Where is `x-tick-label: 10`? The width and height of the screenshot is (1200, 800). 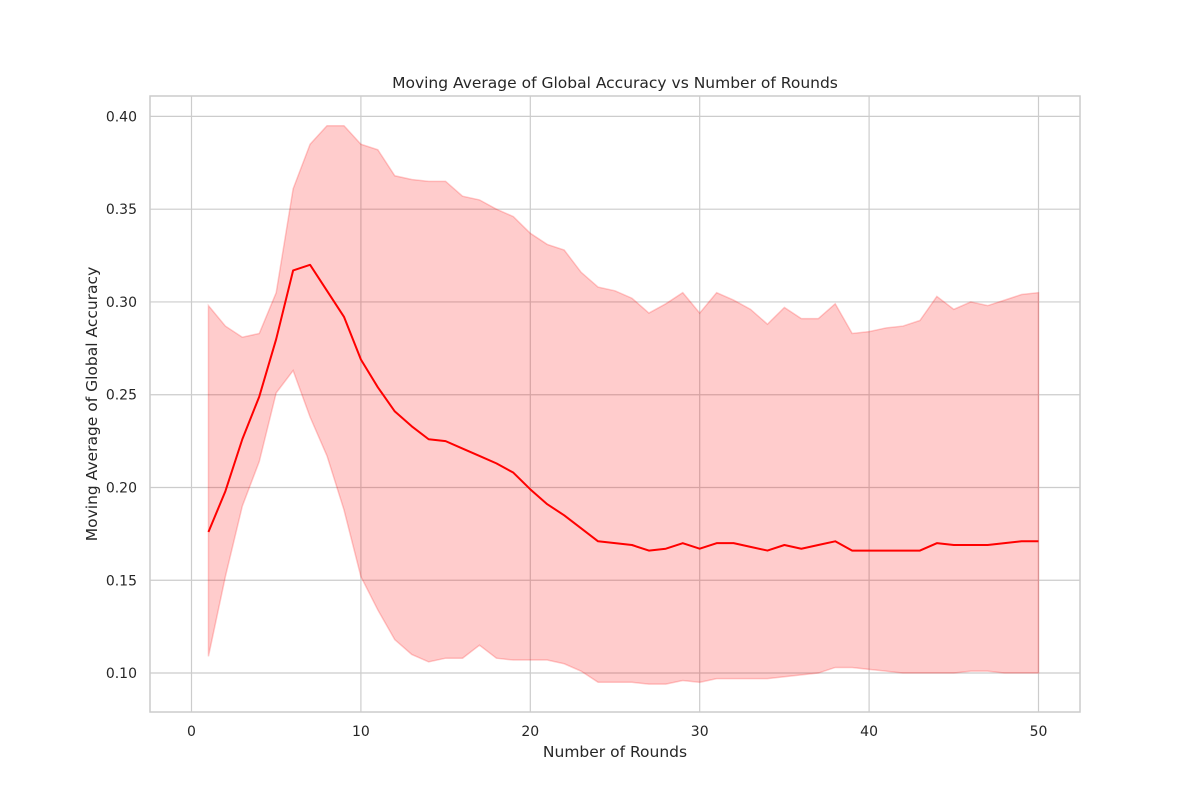
x-tick-label: 10 is located at coordinates (361, 732).